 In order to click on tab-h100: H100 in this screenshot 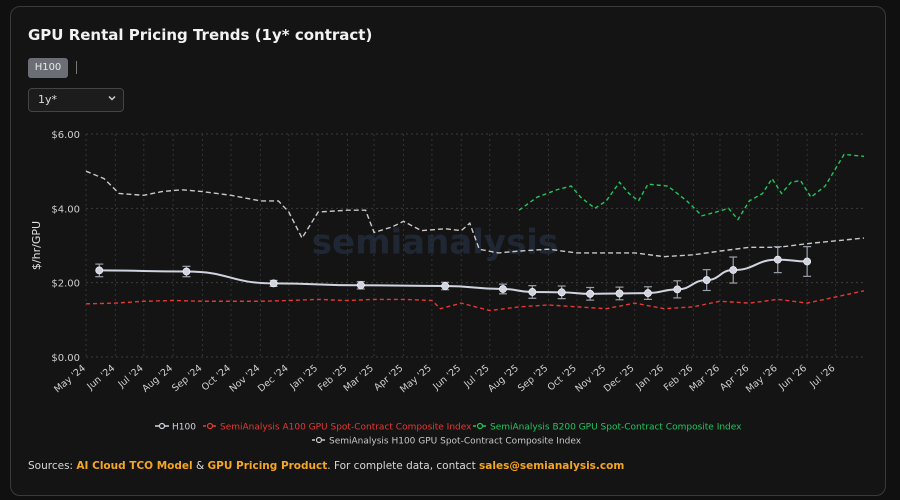, I will do `click(48, 68)`.